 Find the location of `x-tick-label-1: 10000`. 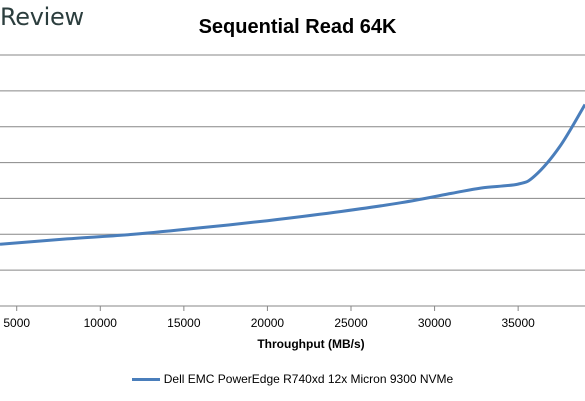

x-tick-label-1: 10000 is located at coordinates (101, 323).